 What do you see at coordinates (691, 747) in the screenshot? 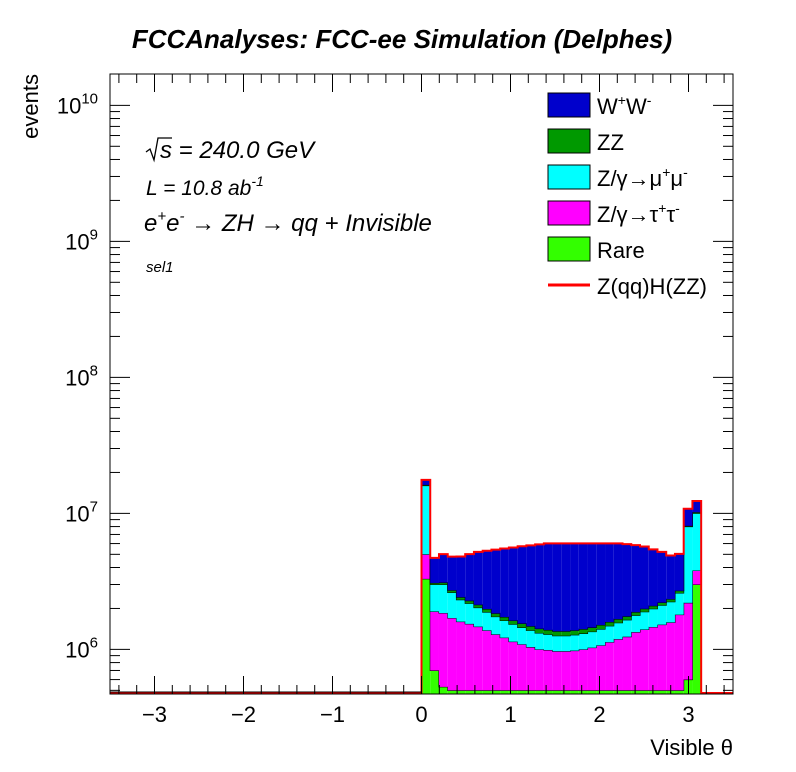
I see `x-axis-label: Visible θ` at bounding box center [691, 747].